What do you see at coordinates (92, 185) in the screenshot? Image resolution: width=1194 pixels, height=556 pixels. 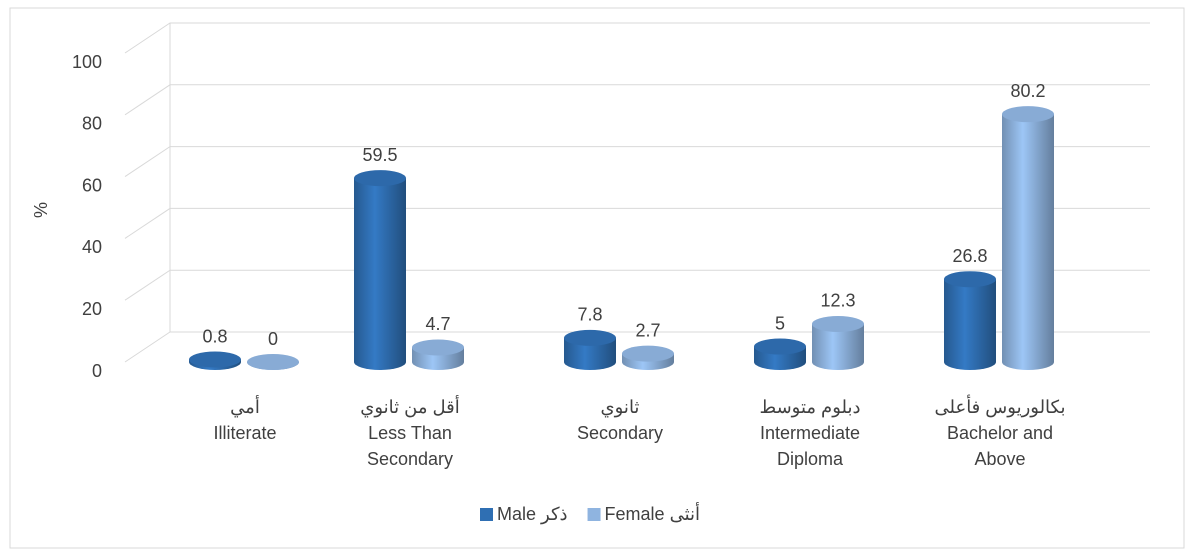 I see `y-tick-label: 60` at bounding box center [92, 185].